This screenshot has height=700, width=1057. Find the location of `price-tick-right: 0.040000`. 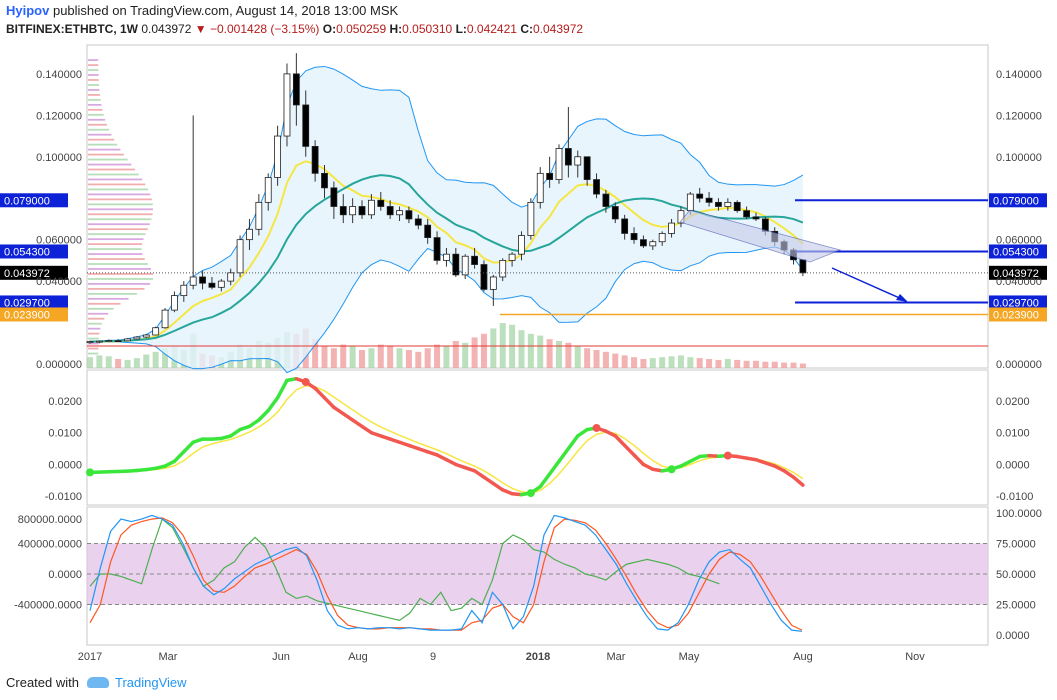

price-tick-right: 0.040000 is located at coordinates (1019, 282).